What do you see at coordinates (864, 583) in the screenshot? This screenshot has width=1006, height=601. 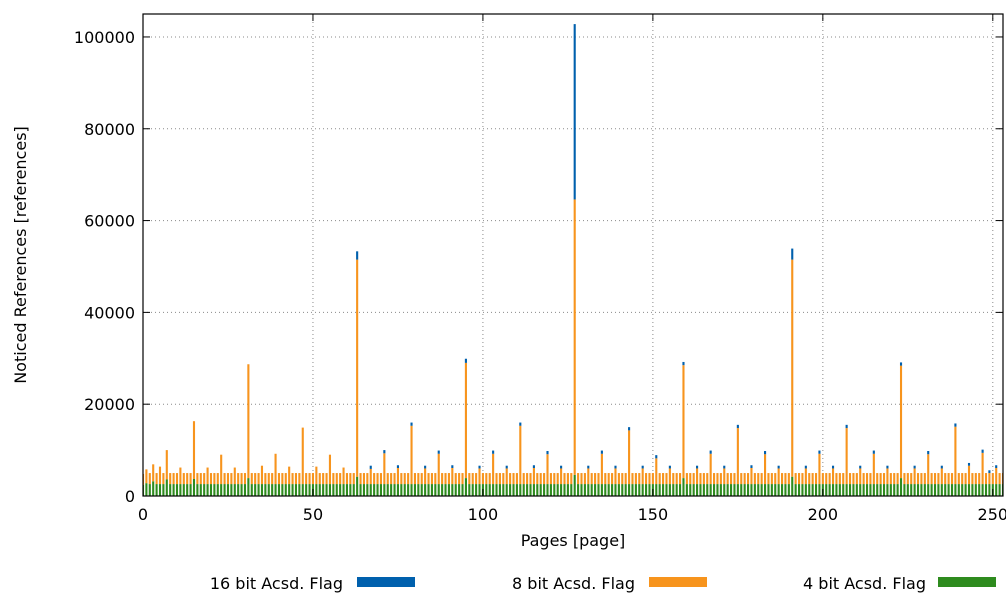 I see `legend-label: 4 bit Acsd. Flag` at bounding box center [864, 583].